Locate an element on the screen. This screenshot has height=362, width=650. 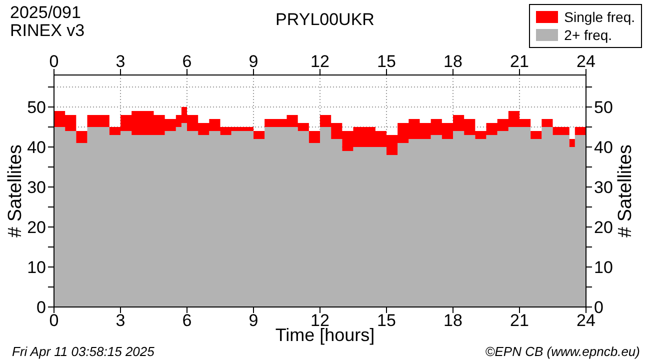
x2-tick-label: 6 is located at coordinates (187, 320).